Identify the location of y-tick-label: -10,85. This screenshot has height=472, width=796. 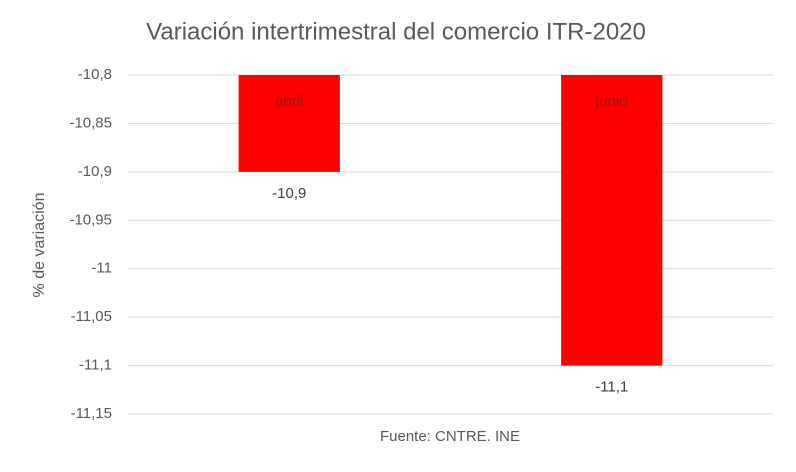
(90, 122).